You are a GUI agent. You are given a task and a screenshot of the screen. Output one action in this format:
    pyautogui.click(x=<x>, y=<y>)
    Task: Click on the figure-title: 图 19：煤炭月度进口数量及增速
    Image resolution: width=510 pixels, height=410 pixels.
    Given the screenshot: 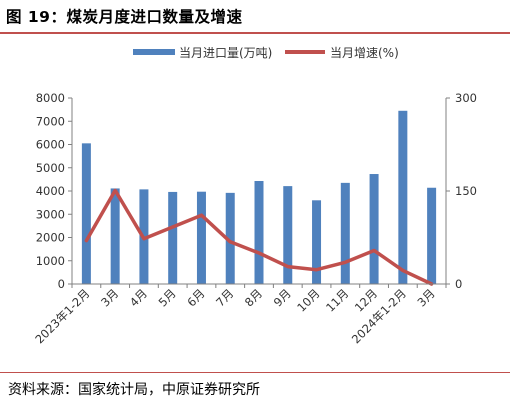 What is the action you would take?
    pyautogui.click(x=124, y=17)
    